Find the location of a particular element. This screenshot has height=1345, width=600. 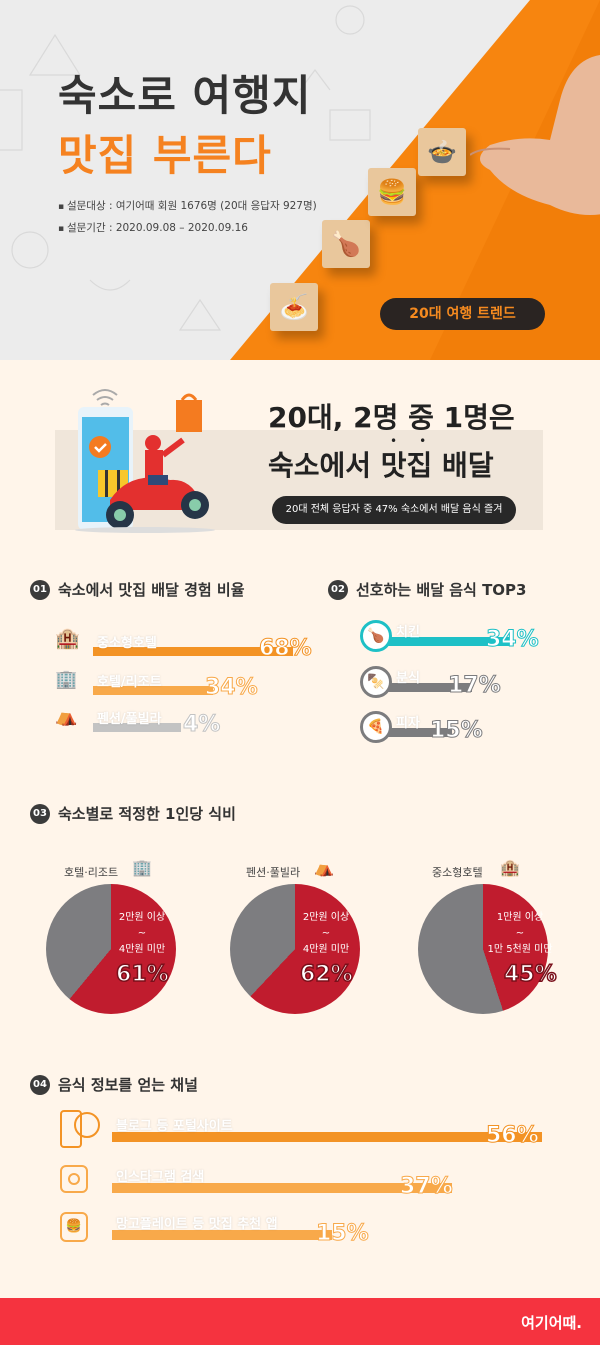

pie-category-label: 중소형호텔 is located at coordinates (457, 872).